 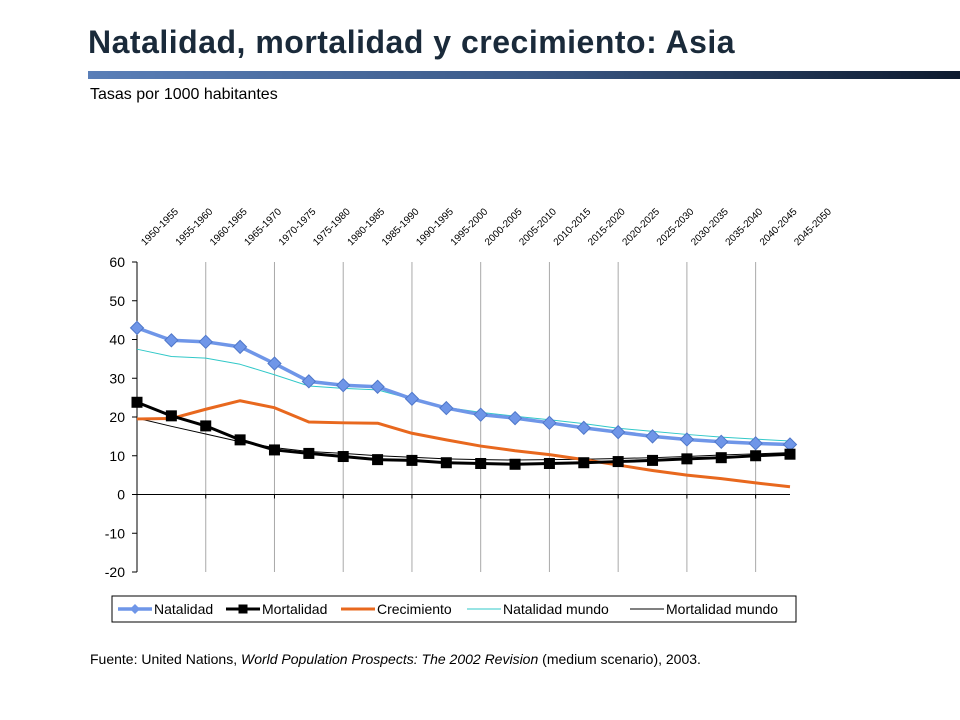 I want to click on y-tick-label: 50, so click(x=117, y=301).